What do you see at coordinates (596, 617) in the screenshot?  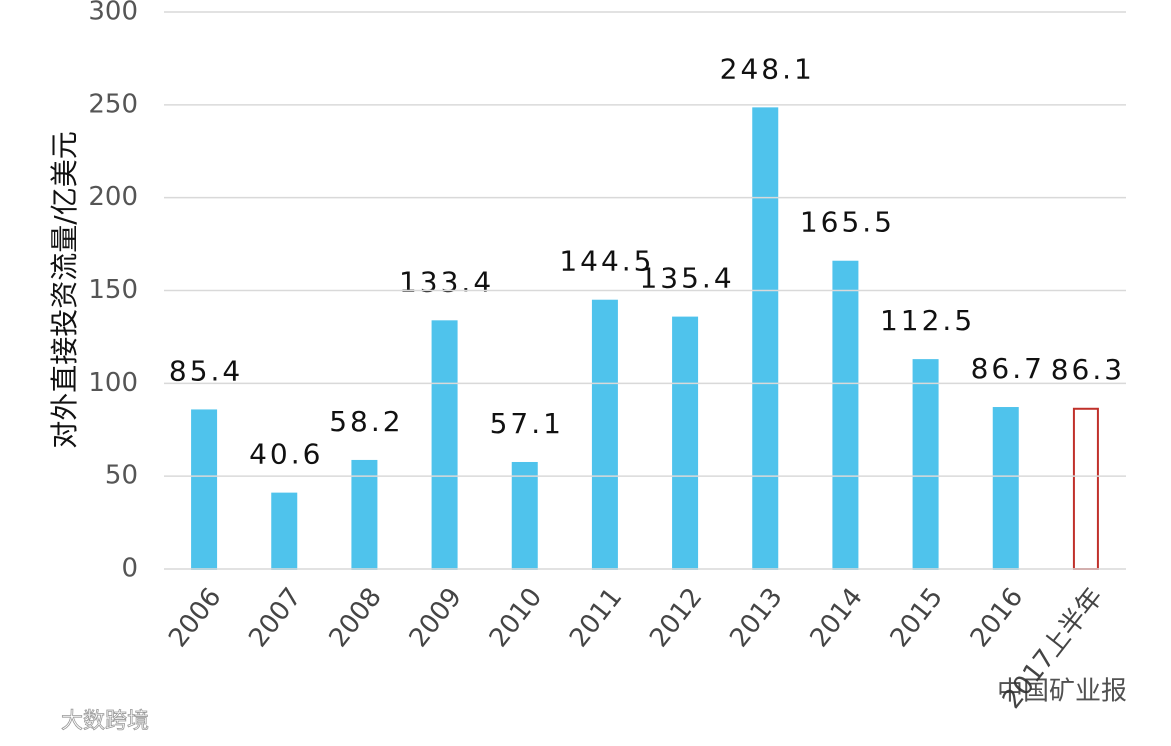 I see `x-tick-label: 2011` at bounding box center [596, 617].